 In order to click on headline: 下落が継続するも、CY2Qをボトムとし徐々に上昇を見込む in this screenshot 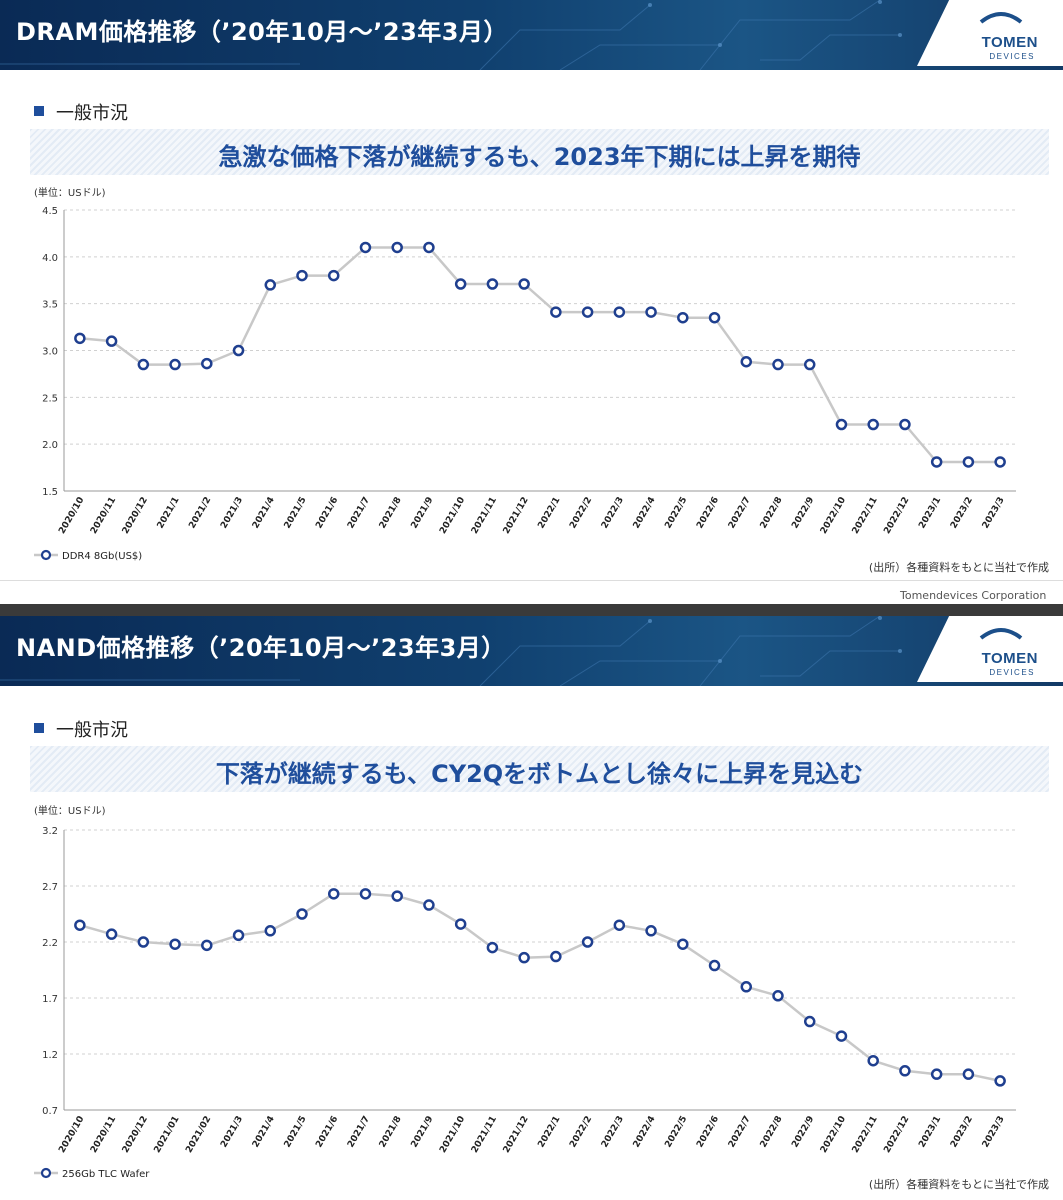, I will do `click(539, 774)`.